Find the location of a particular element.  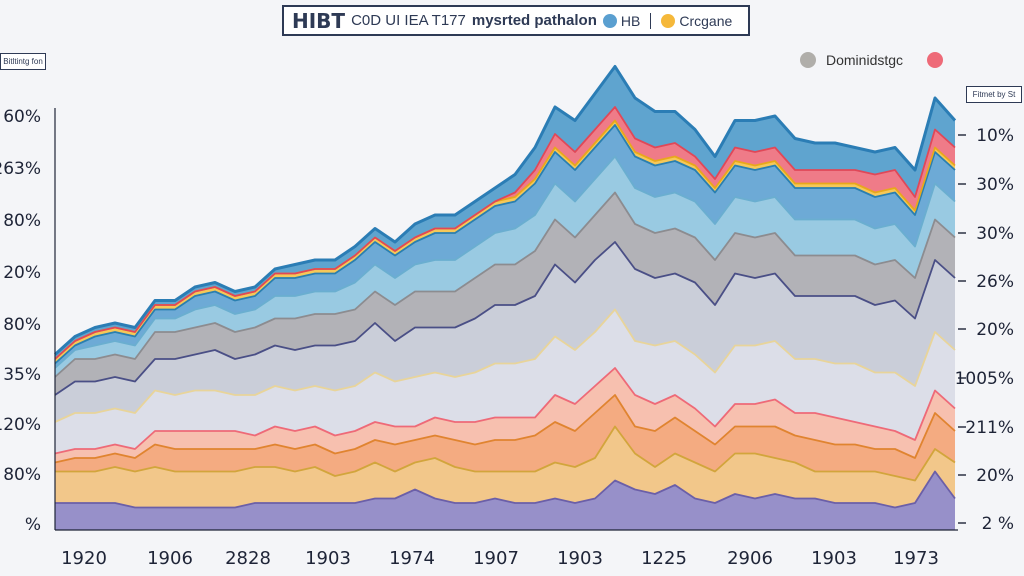

legend-swatch-gray is located at coordinates (808, 60).